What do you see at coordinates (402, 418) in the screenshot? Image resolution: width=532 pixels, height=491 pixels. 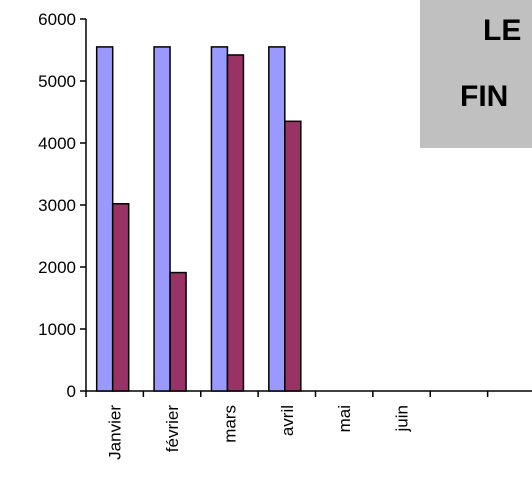 I see `x-category-label: juin` at bounding box center [402, 418].